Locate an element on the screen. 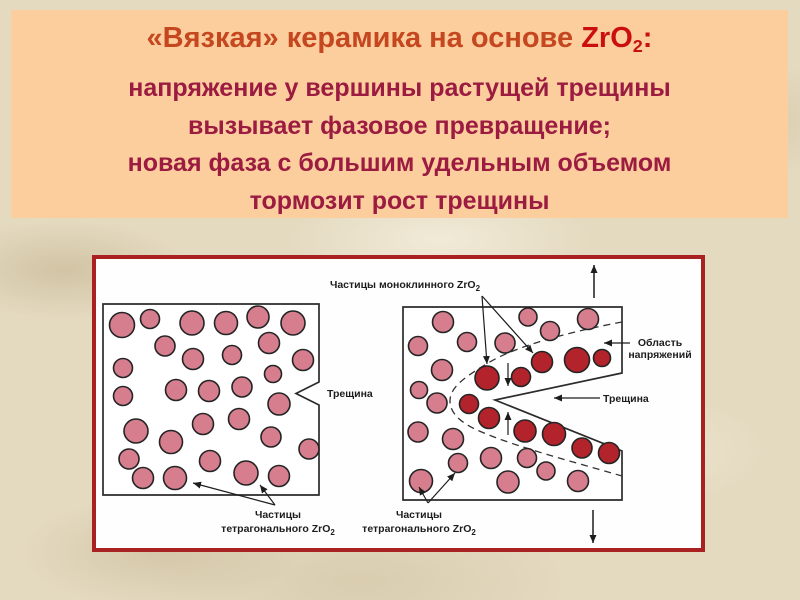 This screenshot has width=800, height=600. title-chem-subscript: 2 is located at coordinates (637, 46).